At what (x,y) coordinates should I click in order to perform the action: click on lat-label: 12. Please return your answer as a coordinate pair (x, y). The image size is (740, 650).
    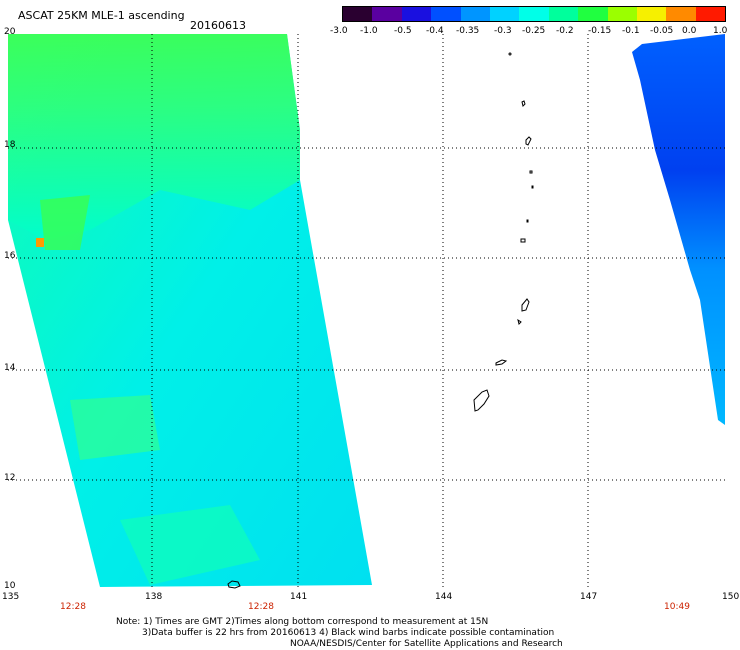
    Looking at the image, I should click on (10, 478).